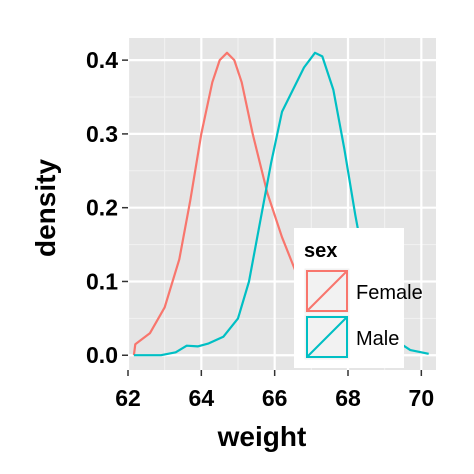 The width and height of the screenshot is (474, 474). I want to click on legend-item-male: Male, so click(351, 337).